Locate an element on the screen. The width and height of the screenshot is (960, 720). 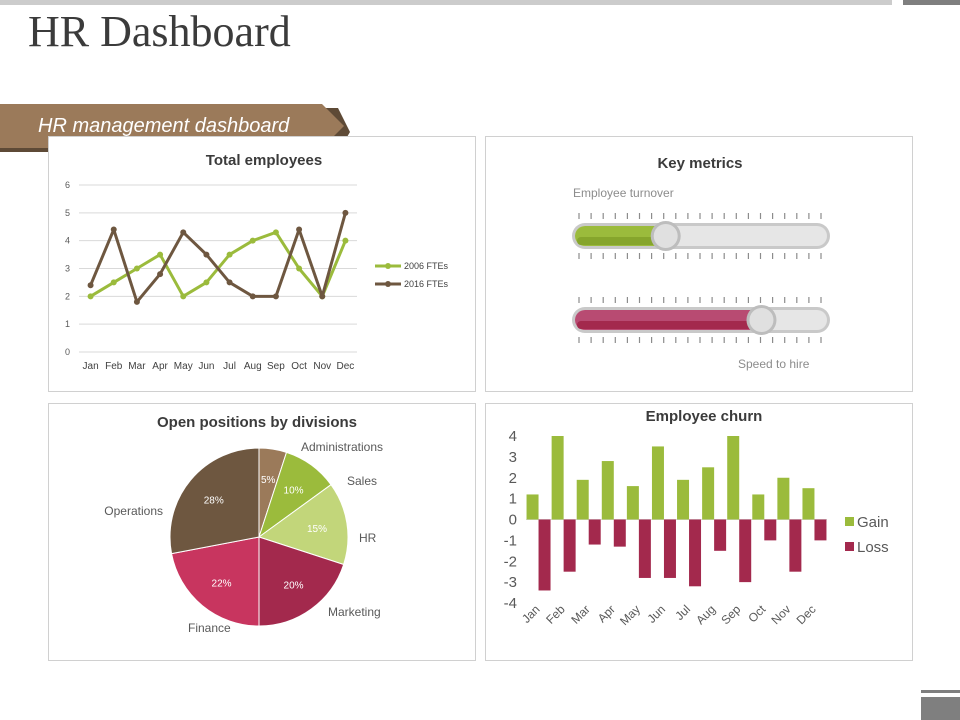
slice-category-label: HR is located at coordinates (368, 538).